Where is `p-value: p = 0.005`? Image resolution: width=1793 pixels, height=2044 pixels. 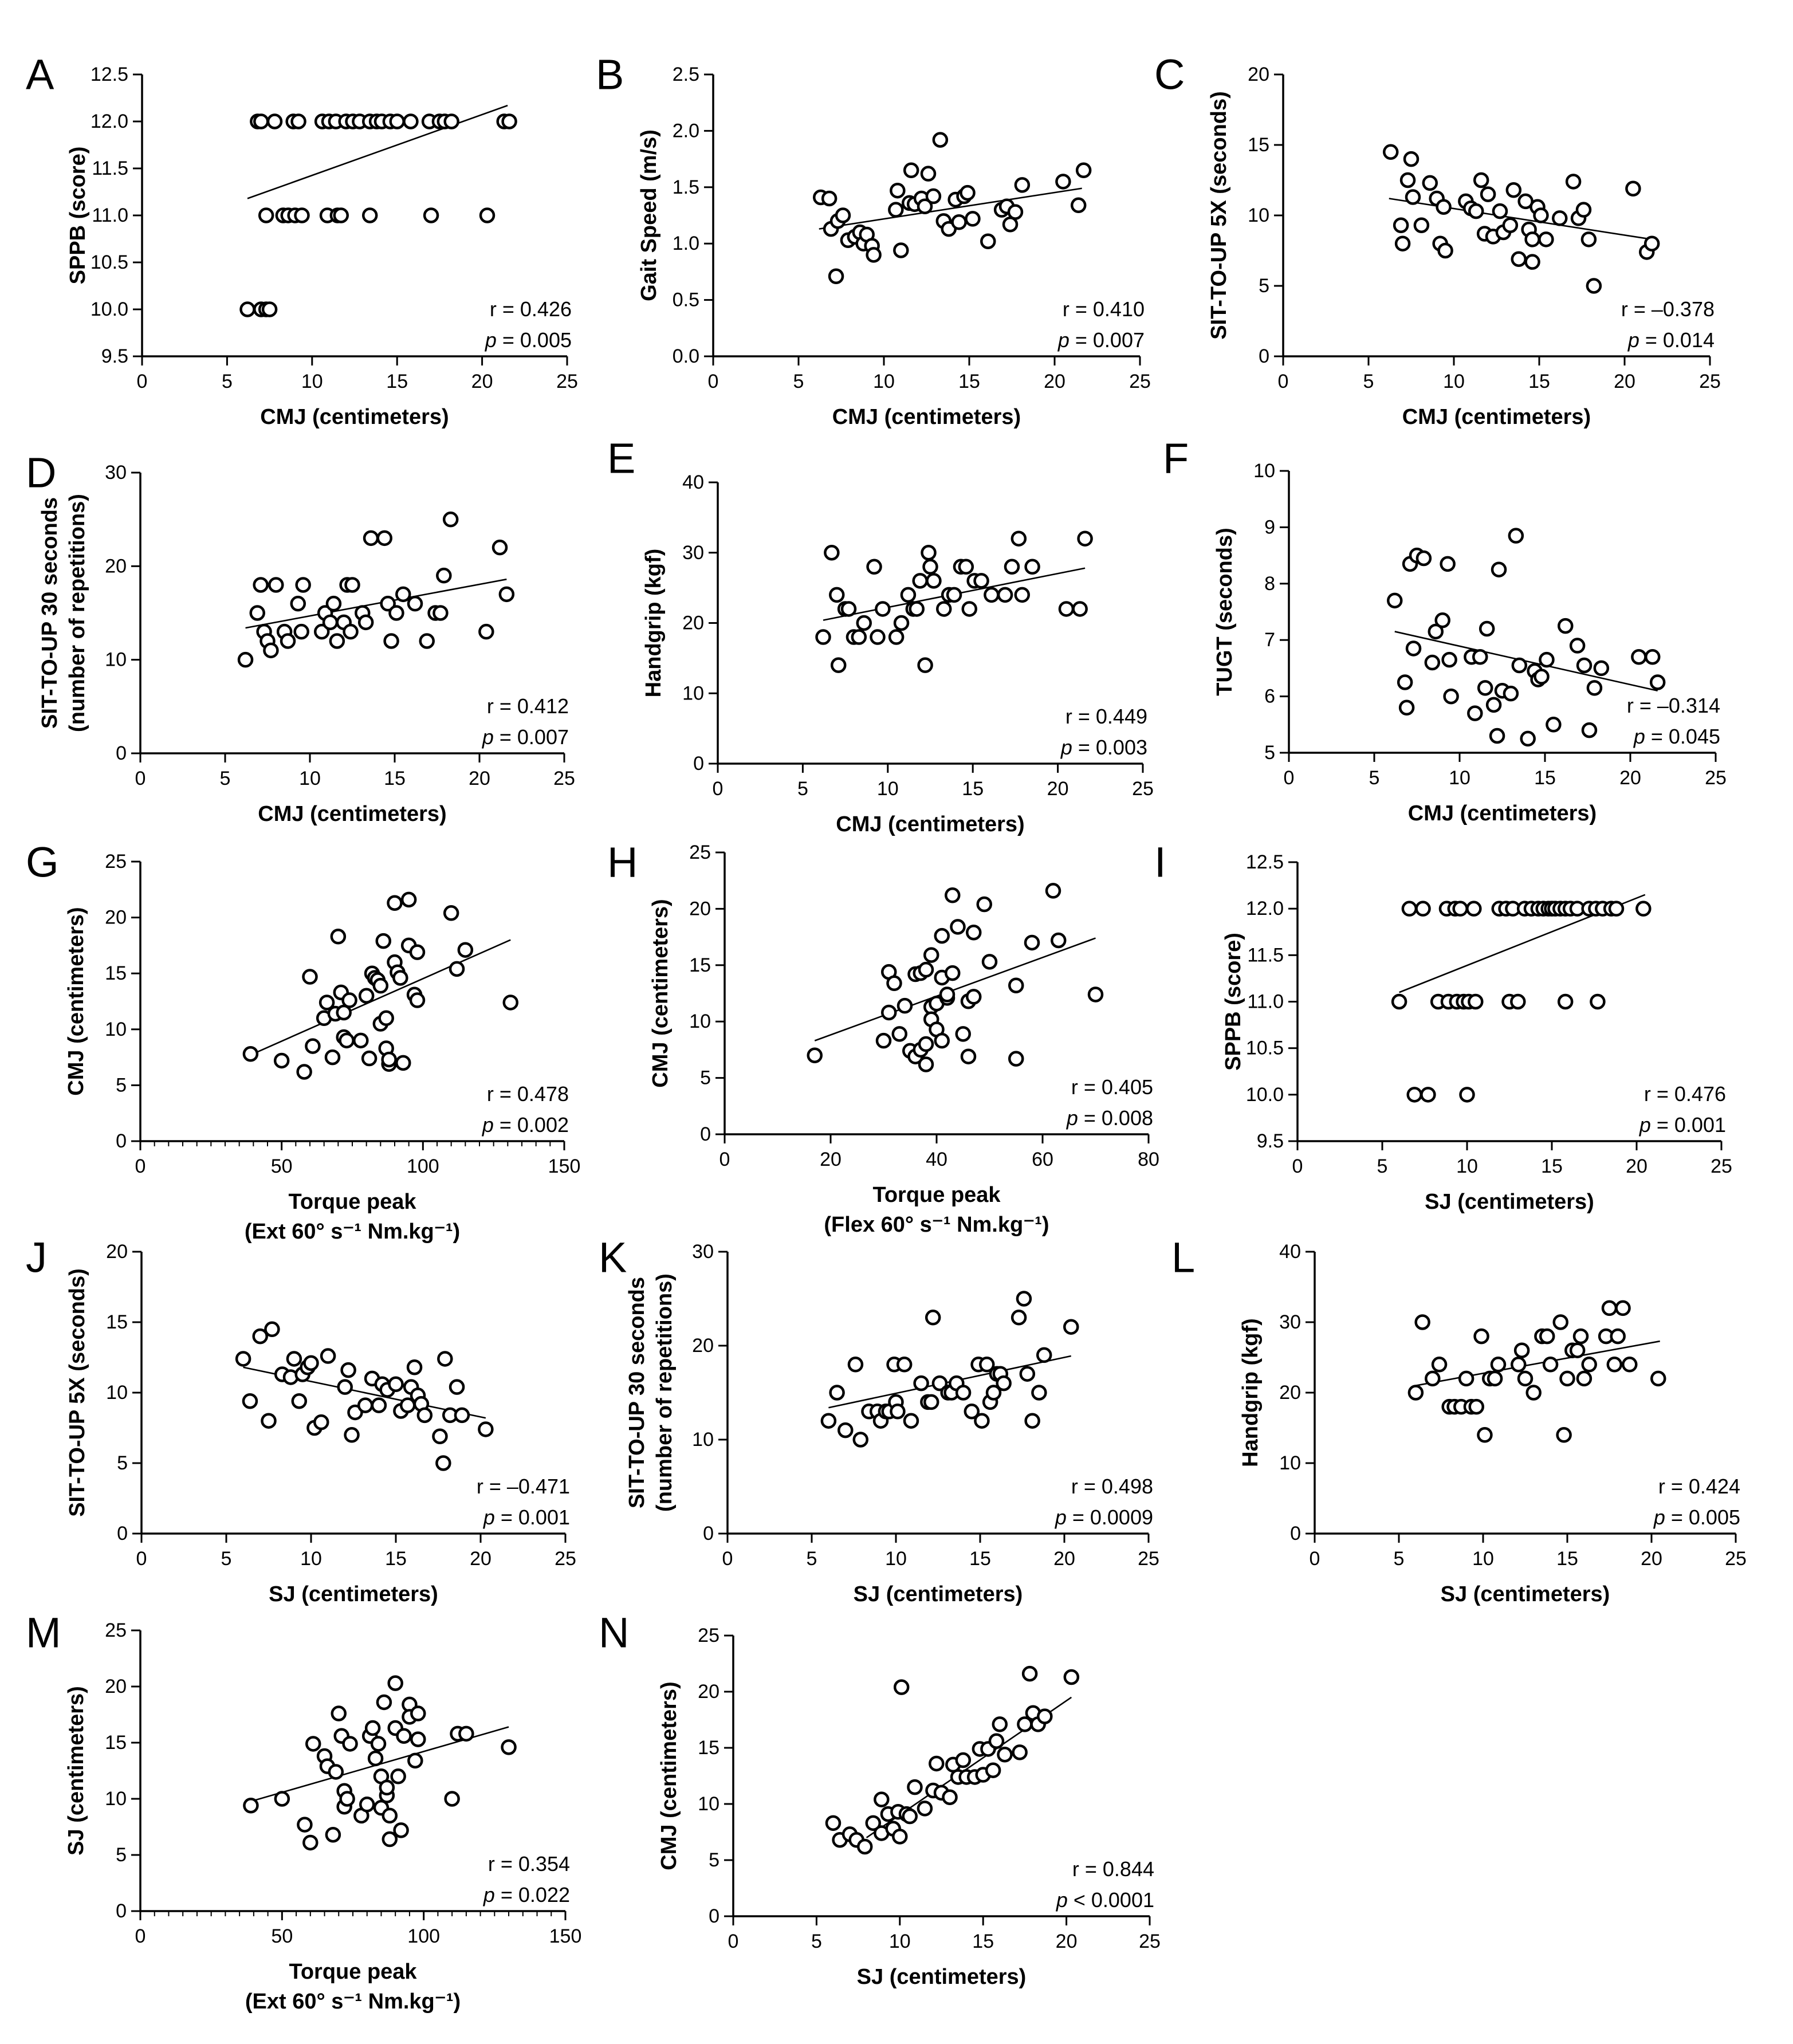
p-value: p = 0.005 is located at coordinates (1696, 1517).